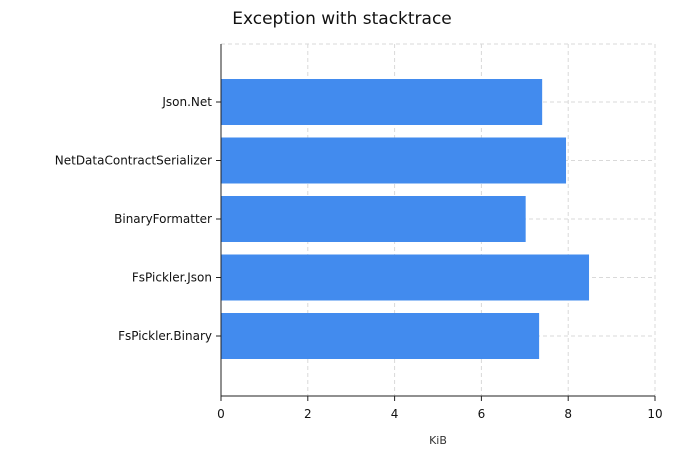  Describe the element at coordinates (163, 219) in the screenshot. I see `y-tick-label-2: BinaryFormatter` at that location.